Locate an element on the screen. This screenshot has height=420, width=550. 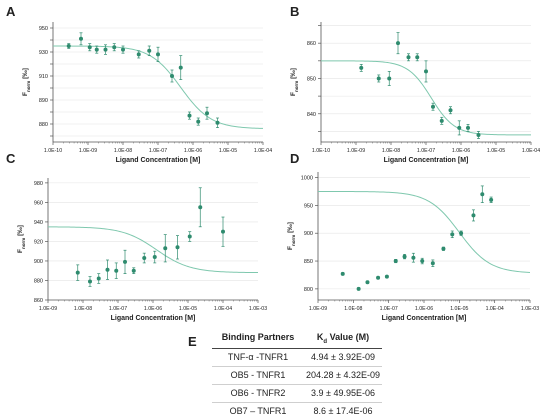
table-row: TNF-α -TNFR1 4.94 ± 3.92E-09 is located at coordinates (297, 358).